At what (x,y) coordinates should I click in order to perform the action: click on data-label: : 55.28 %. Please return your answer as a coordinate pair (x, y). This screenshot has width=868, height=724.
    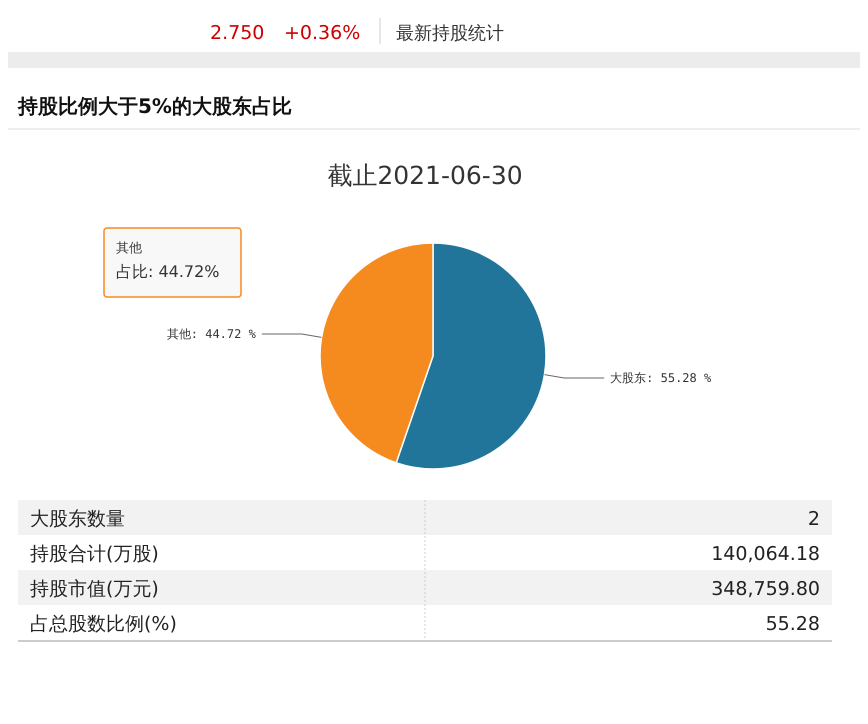
    Looking at the image, I should click on (679, 377).